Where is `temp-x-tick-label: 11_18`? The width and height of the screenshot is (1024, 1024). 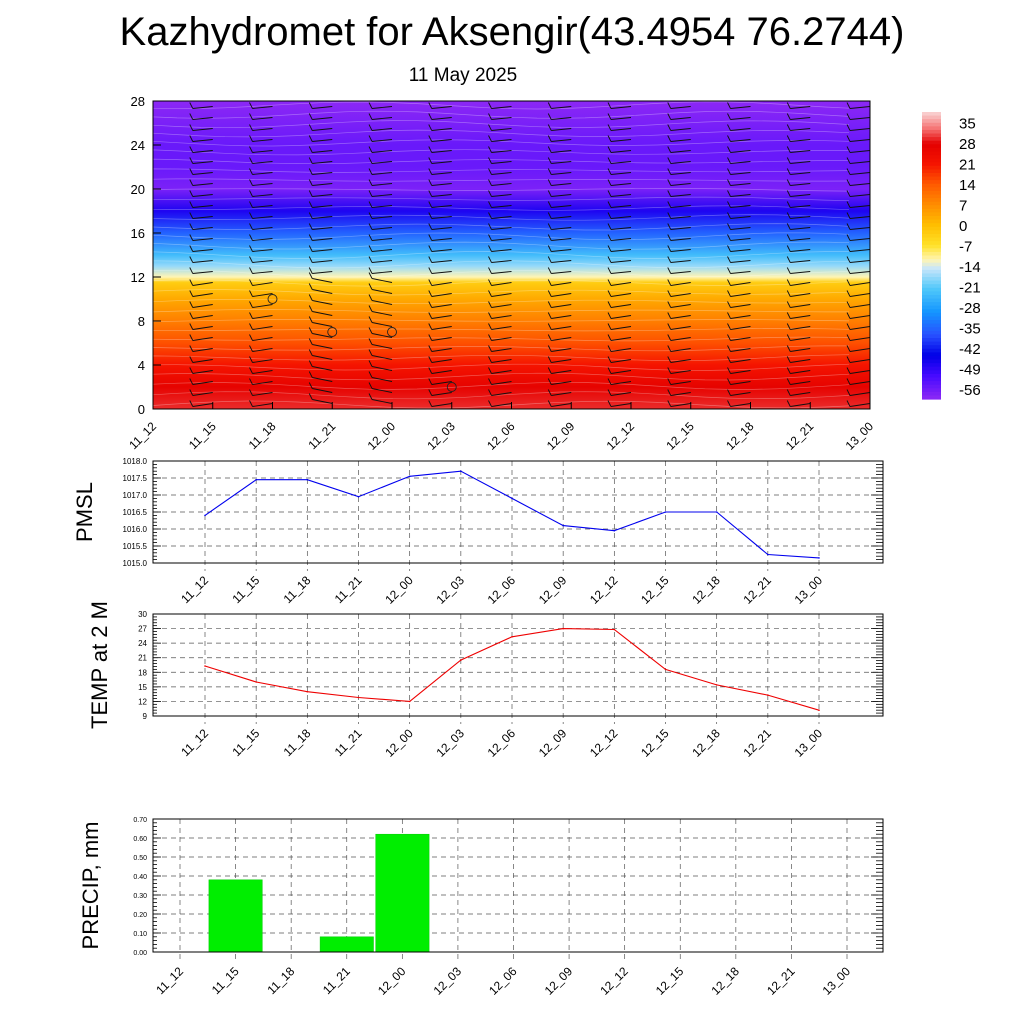 temp-x-tick-label: 11_18 is located at coordinates (297, 742).